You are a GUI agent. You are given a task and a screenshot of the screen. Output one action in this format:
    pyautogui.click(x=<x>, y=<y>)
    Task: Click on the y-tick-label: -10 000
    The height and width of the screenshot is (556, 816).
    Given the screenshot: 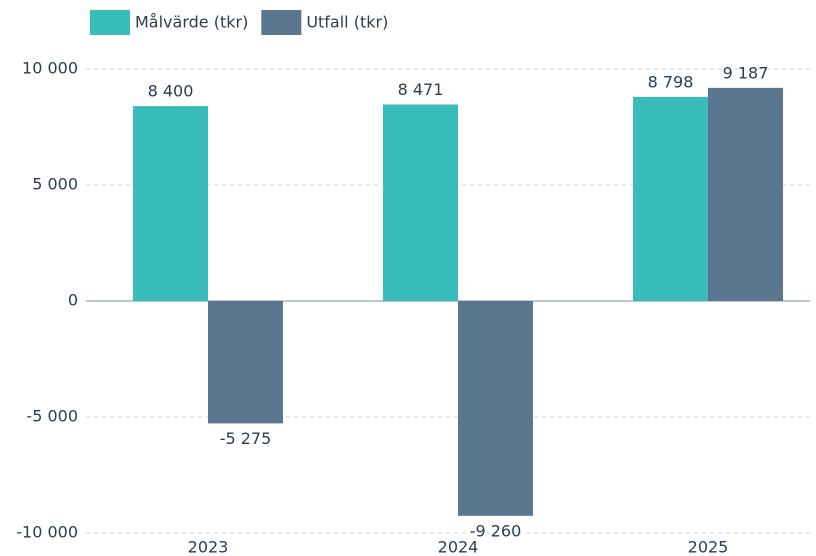 What is the action you would take?
    pyautogui.click(x=47, y=532)
    